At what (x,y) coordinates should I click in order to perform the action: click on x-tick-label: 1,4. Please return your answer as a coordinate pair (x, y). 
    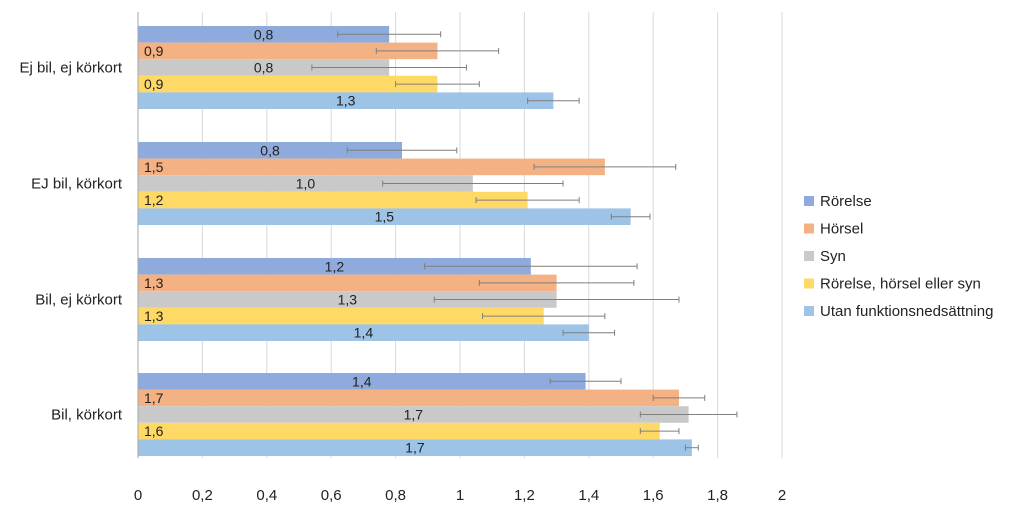
    Looking at the image, I should click on (588, 495).